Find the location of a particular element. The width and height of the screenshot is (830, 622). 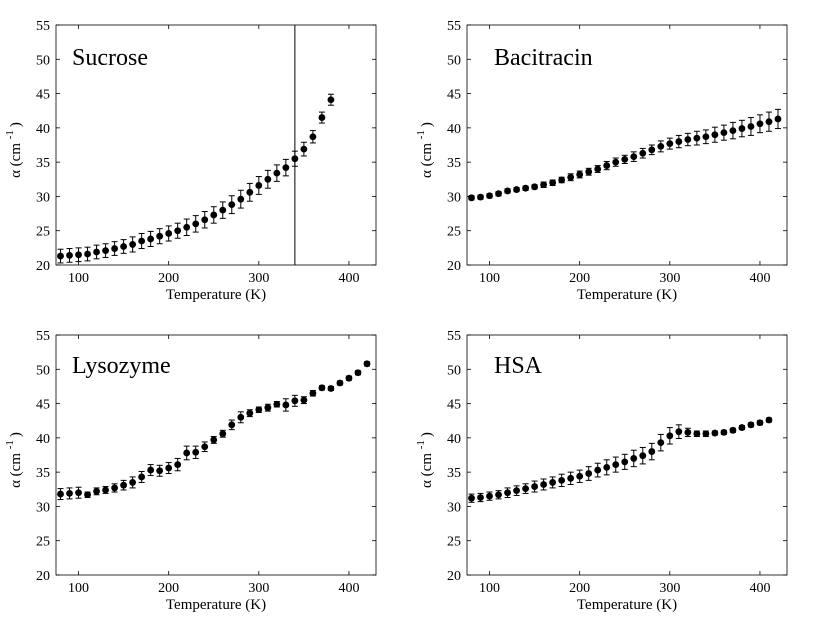

x-axis-label: Temperature (K) is located at coordinates (627, 295).